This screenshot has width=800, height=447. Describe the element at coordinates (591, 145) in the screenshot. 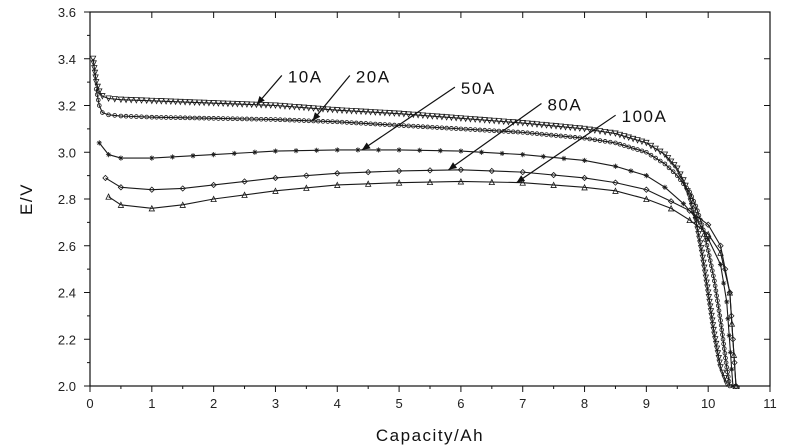

I see `annotation-100A: 100A` at that location.